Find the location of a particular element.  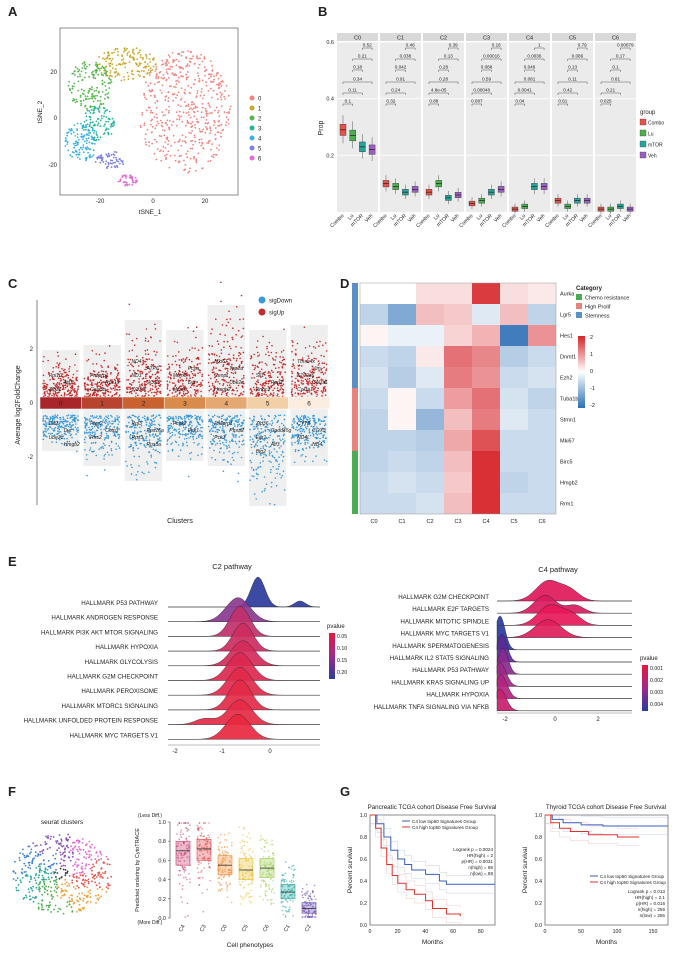

legend-title: pvalue is located at coordinates (336, 627).